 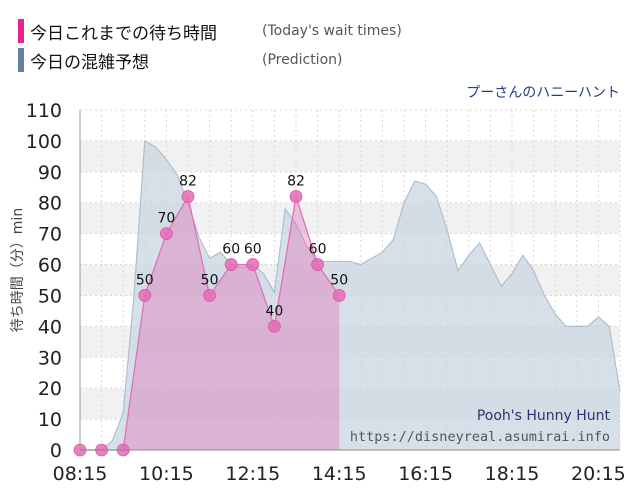 What do you see at coordinates (544, 416) in the screenshot?
I see `chart-subtitle: Pooh's Hunny Hunt` at bounding box center [544, 416].